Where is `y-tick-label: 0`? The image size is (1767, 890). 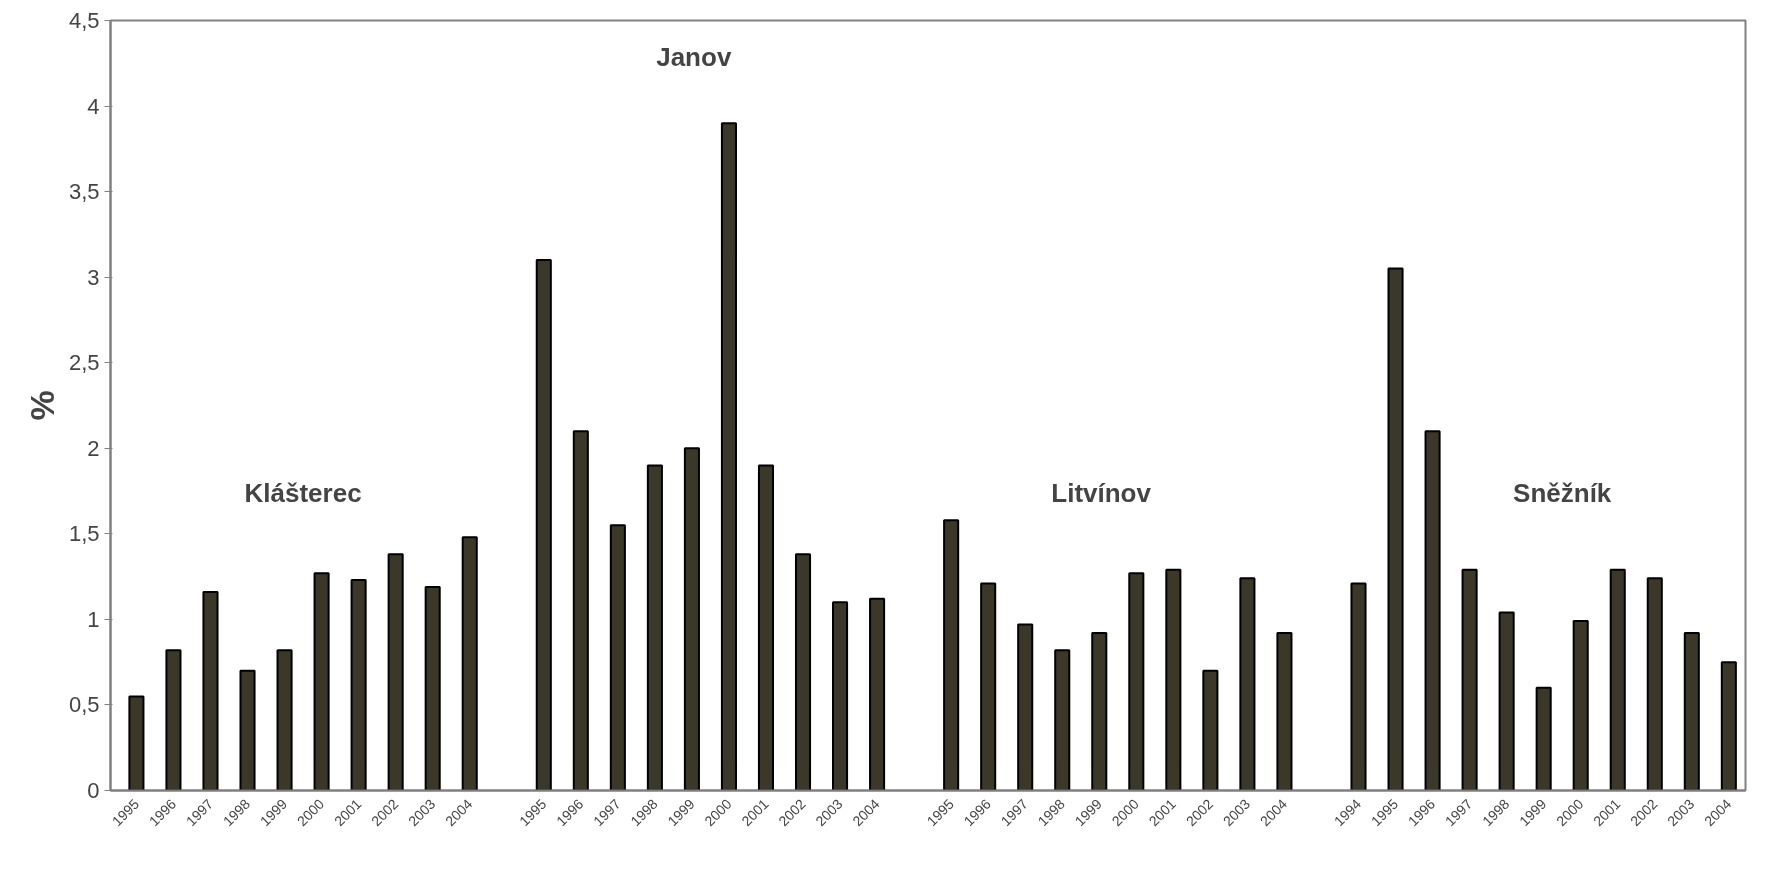 y-tick-label: 0 is located at coordinates (93, 790).